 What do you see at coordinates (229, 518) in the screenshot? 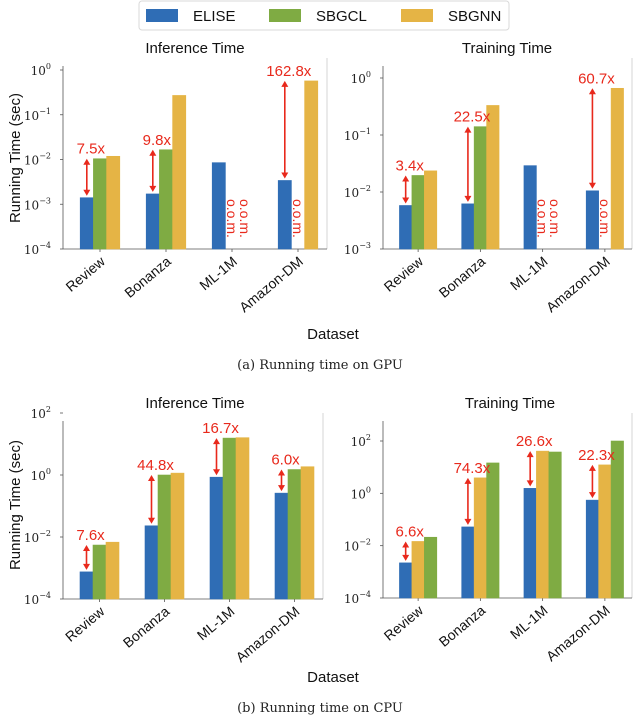
I see `bar-sbgcl-ml-1m` at bounding box center [229, 518].